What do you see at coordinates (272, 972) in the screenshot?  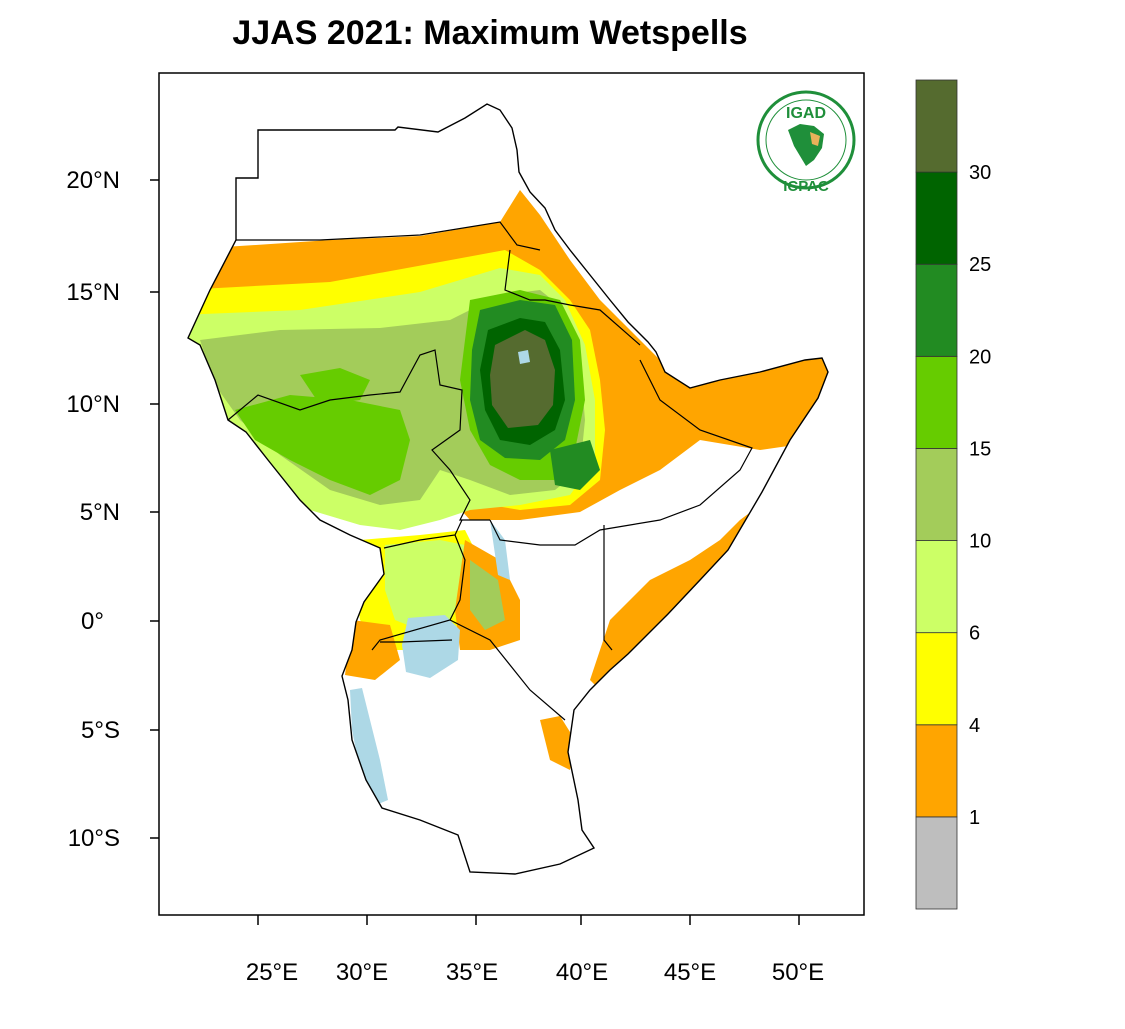 I see `x-tick-label: 25°E` at bounding box center [272, 972].